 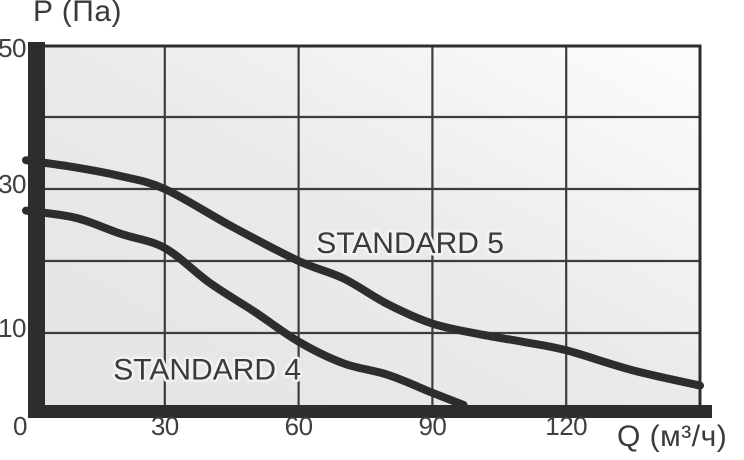 What do you see at coordinates (566, 426) in the screenshot?
I see `x-tick-120: 120` at bounding box center [566, 426].